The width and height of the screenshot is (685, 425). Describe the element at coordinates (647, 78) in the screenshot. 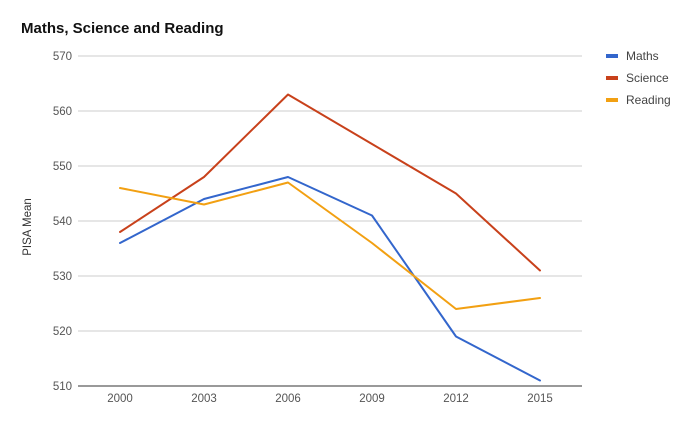

I see `legend-label-science: Science` at that location.